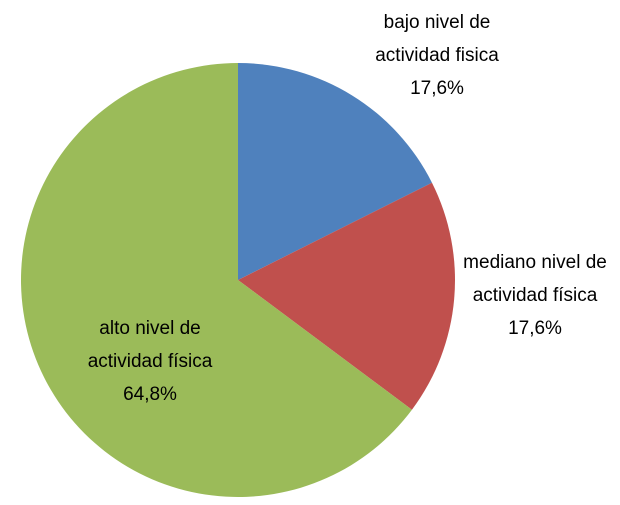 The image size is (620, 505). I want to click on value-label: 64,8%, so click(150, 394).